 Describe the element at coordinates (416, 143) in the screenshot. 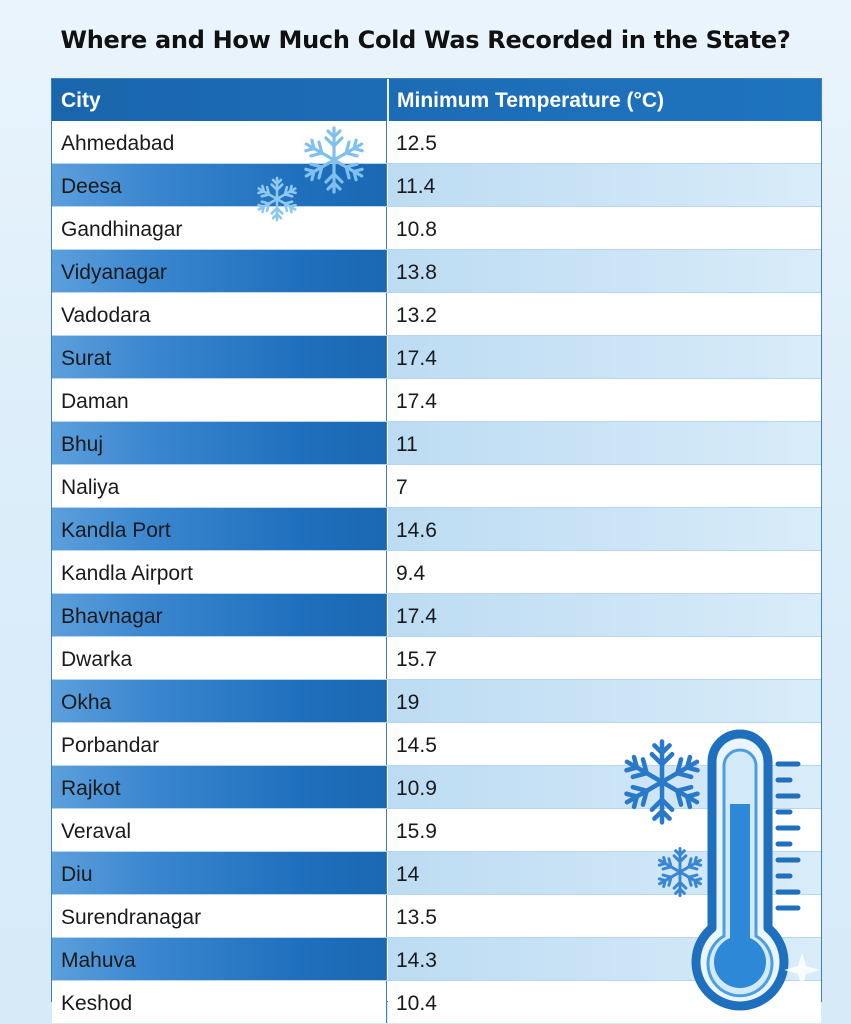

I see `min-temp-value: 12.5` at that location.